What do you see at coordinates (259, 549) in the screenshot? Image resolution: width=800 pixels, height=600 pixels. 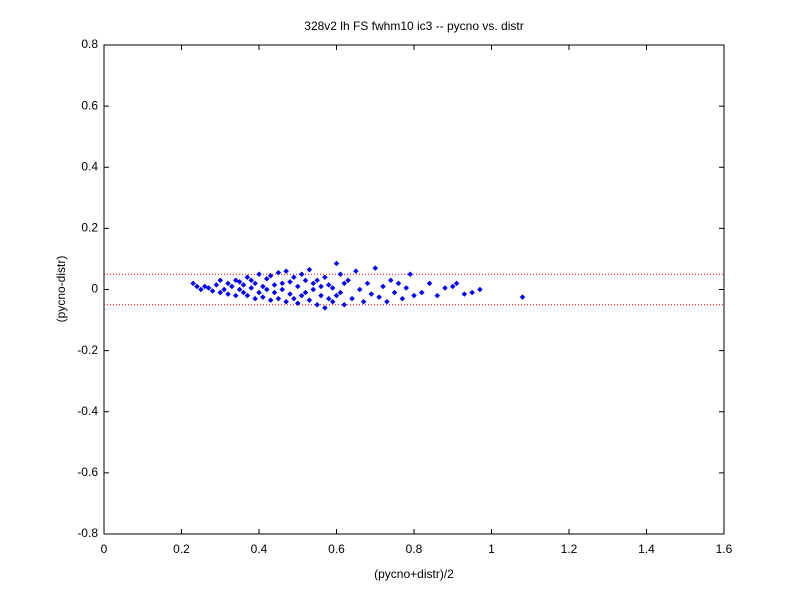 I see `x-tick-label: 0.4` at bounding box center [259, 549].